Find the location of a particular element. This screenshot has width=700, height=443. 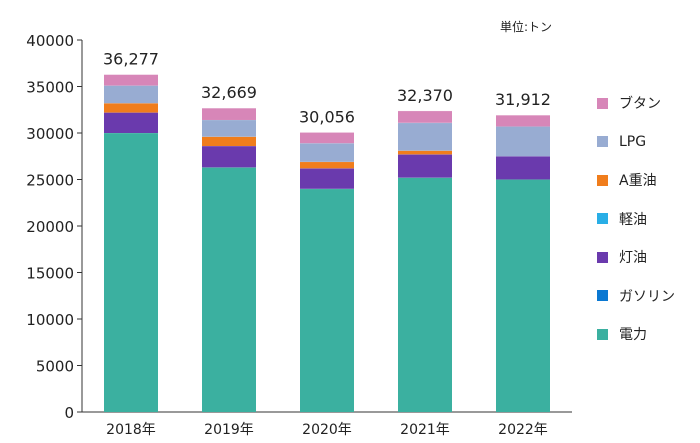

x-tick-label: 2018年 is located at coordinates (131, 430).